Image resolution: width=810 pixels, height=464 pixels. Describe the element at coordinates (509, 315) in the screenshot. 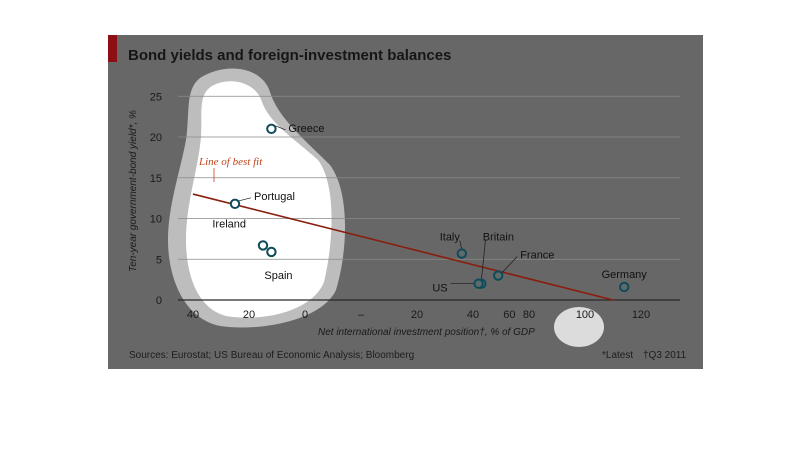

I see `x-tick-label: 60` at that location.